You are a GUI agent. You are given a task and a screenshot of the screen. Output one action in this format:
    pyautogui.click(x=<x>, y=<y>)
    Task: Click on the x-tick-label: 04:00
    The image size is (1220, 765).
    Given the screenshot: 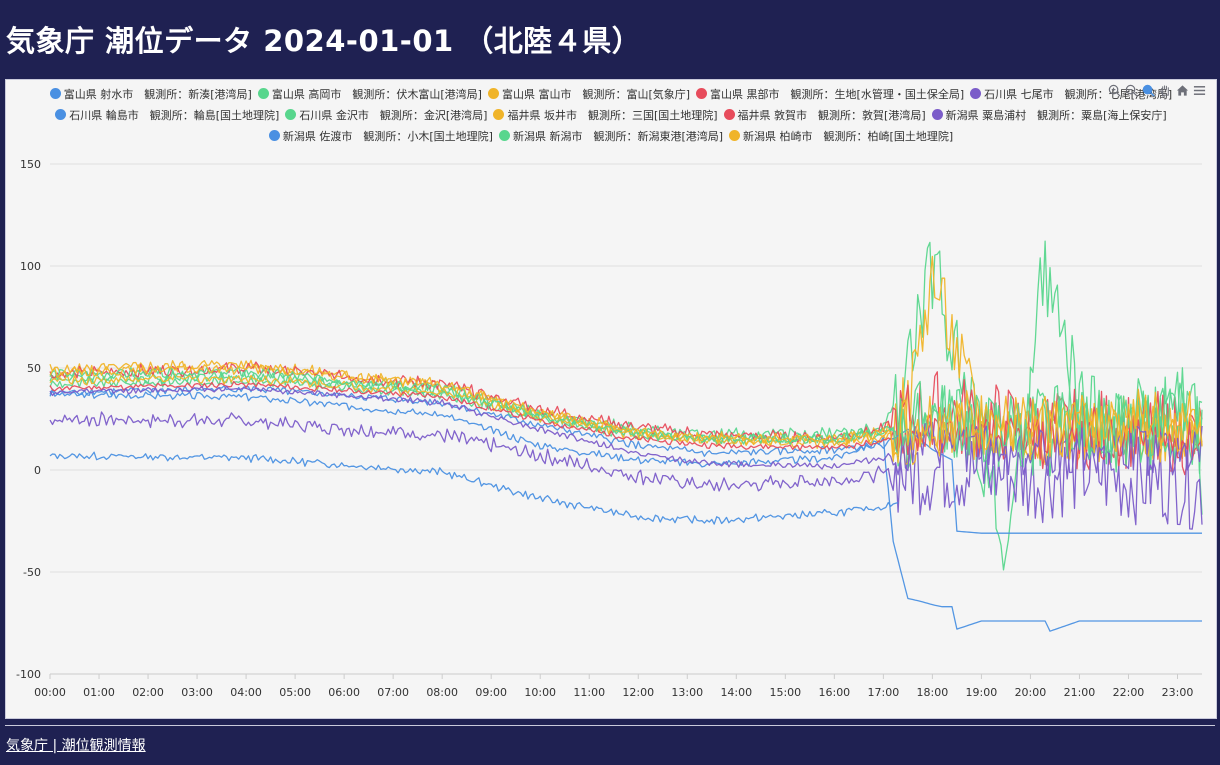 What is the action you would take?
    pyautogui.click(x=246, y=692)
    